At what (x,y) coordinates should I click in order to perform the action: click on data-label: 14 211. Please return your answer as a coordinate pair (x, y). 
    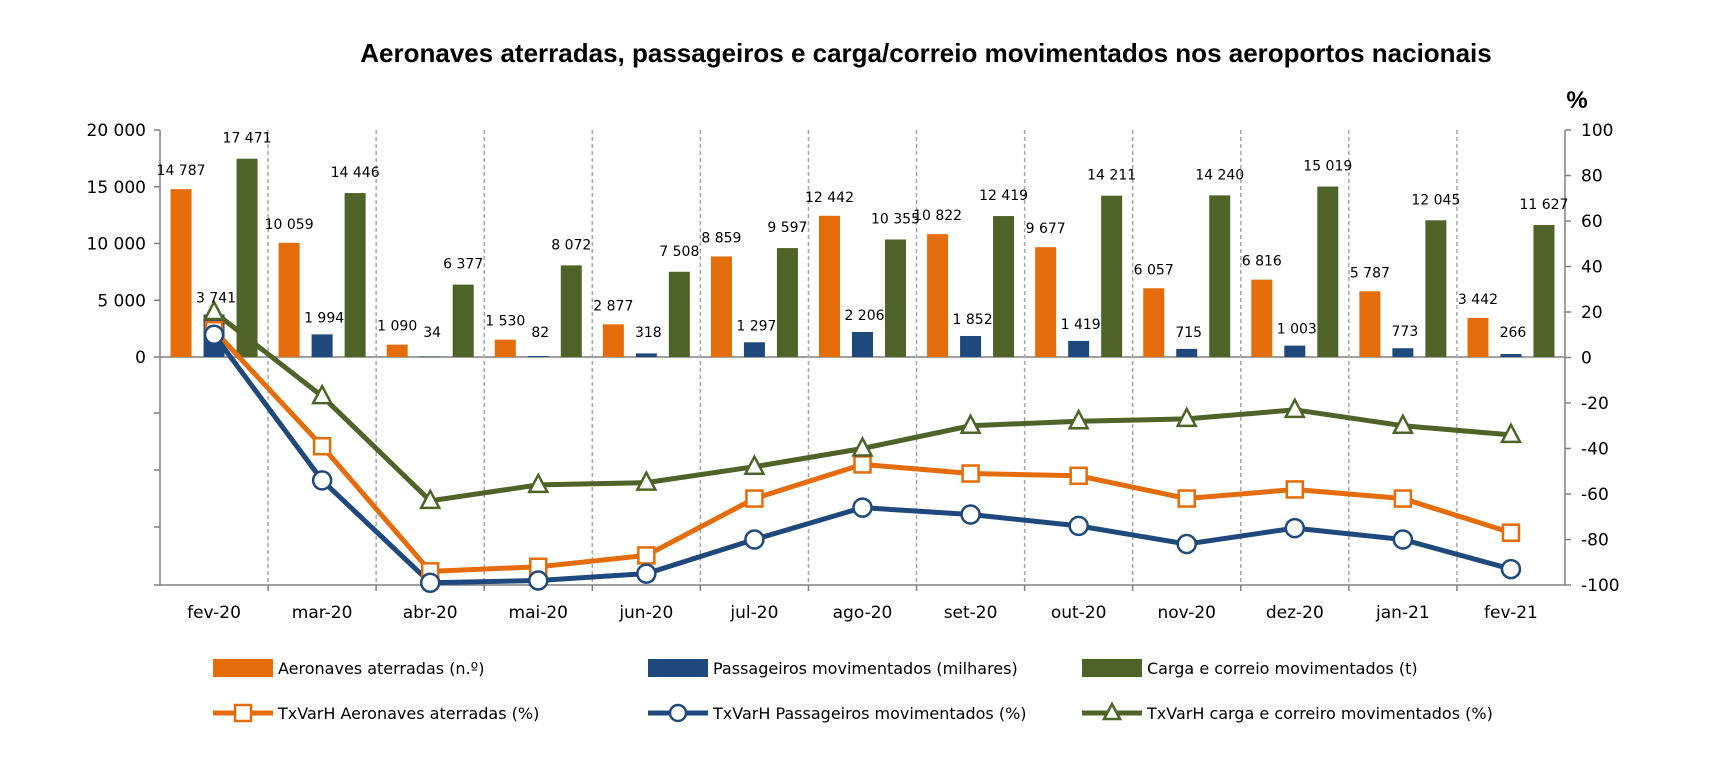
    Looking at the image, I should click on (1111, 176).